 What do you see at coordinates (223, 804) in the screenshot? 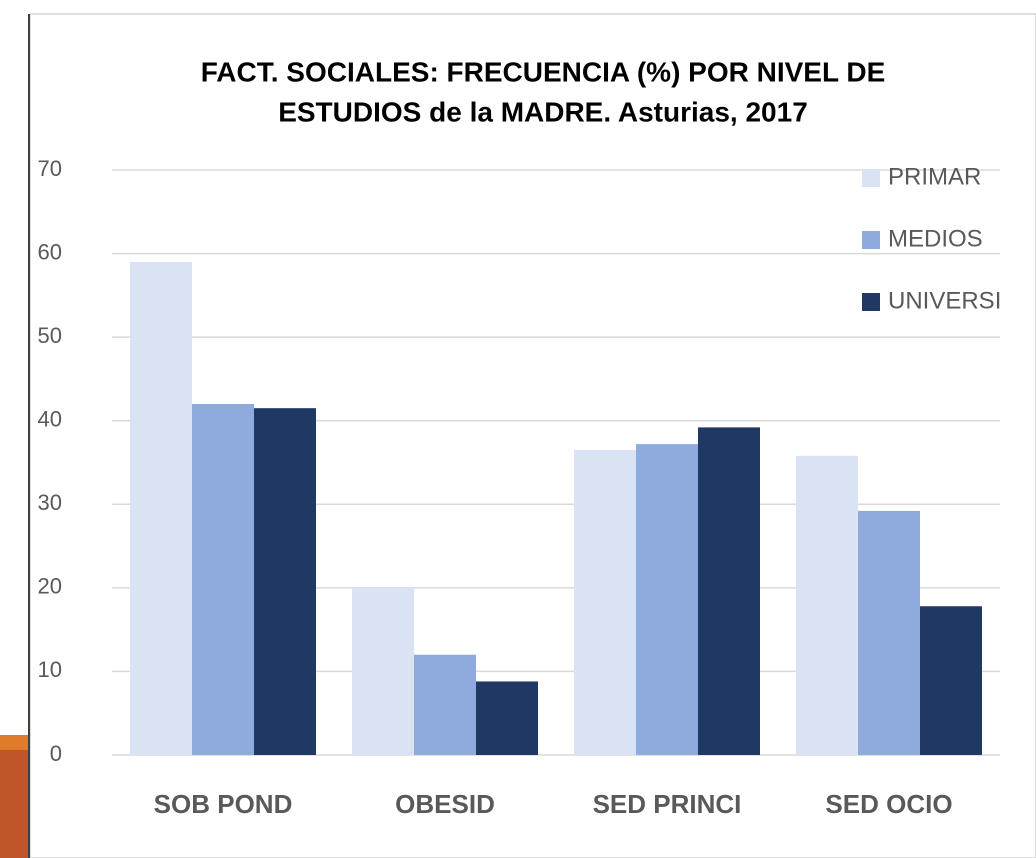
I see `x-tick-label: SOB POND` at bounding box center [223, 804].